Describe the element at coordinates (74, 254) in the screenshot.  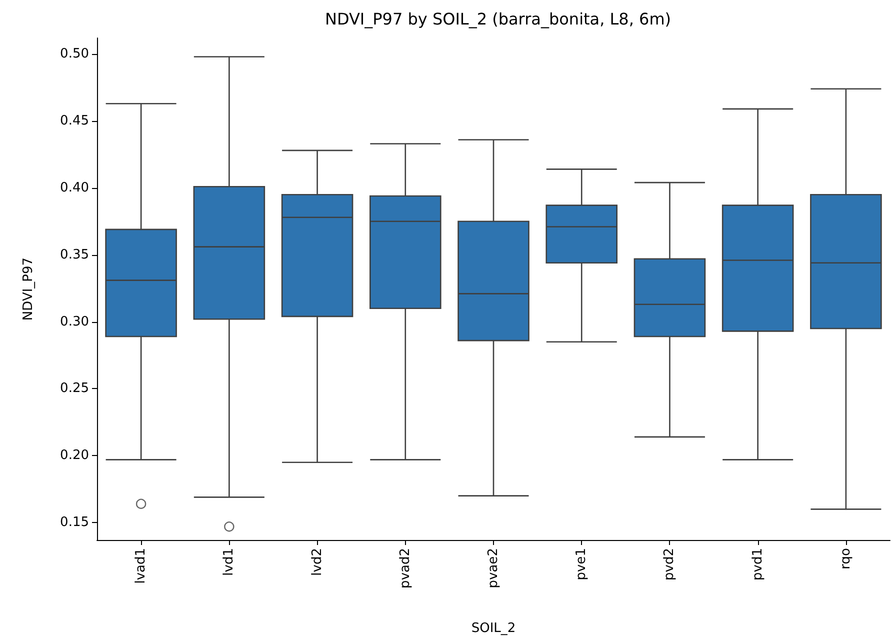
I see `y-tick-label: 0.35` at that location.